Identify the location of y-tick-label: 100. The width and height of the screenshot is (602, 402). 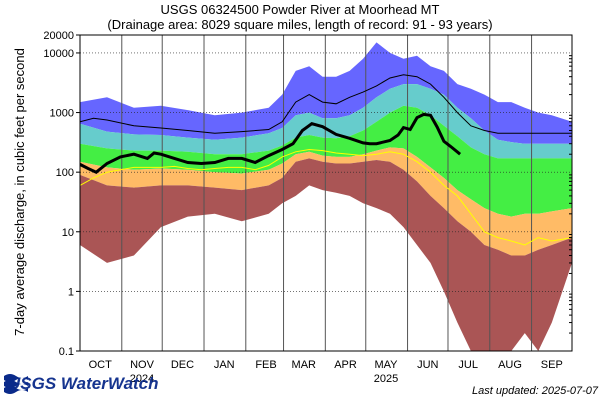
(65, 173).